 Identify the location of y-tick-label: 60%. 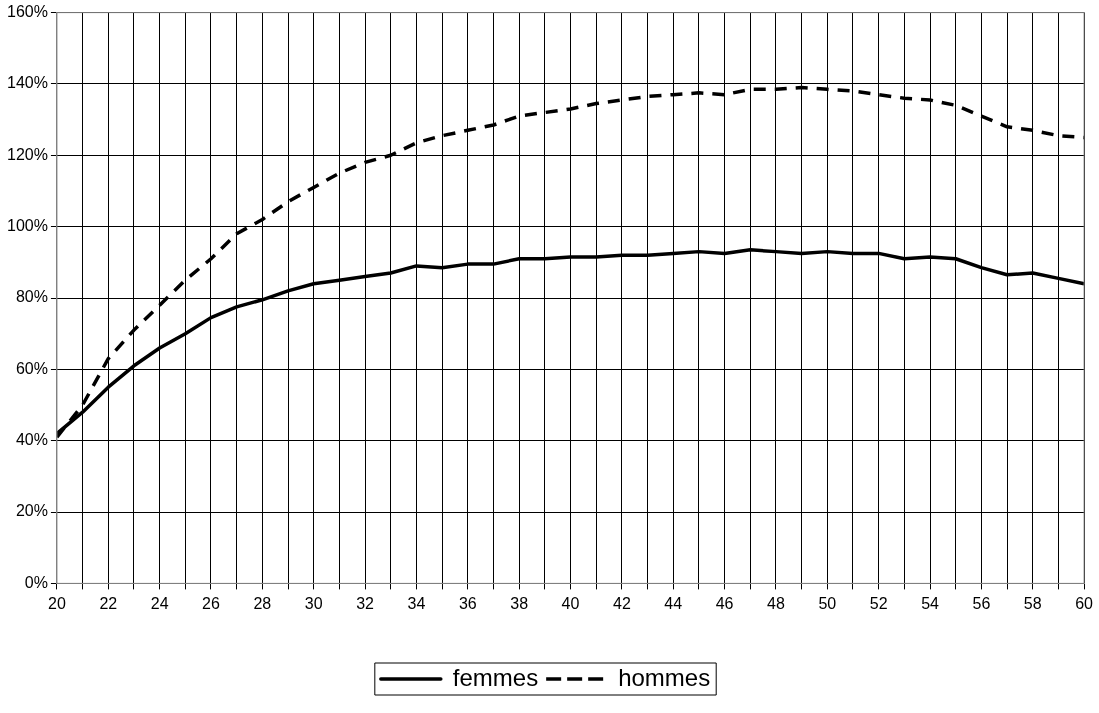
(31, 368).